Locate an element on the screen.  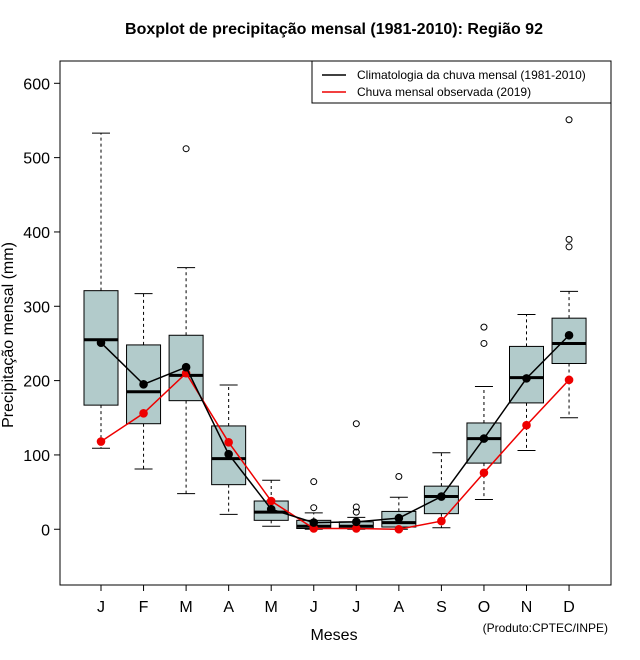
y-tick-label: 100 is located at coordinates (36, 456).